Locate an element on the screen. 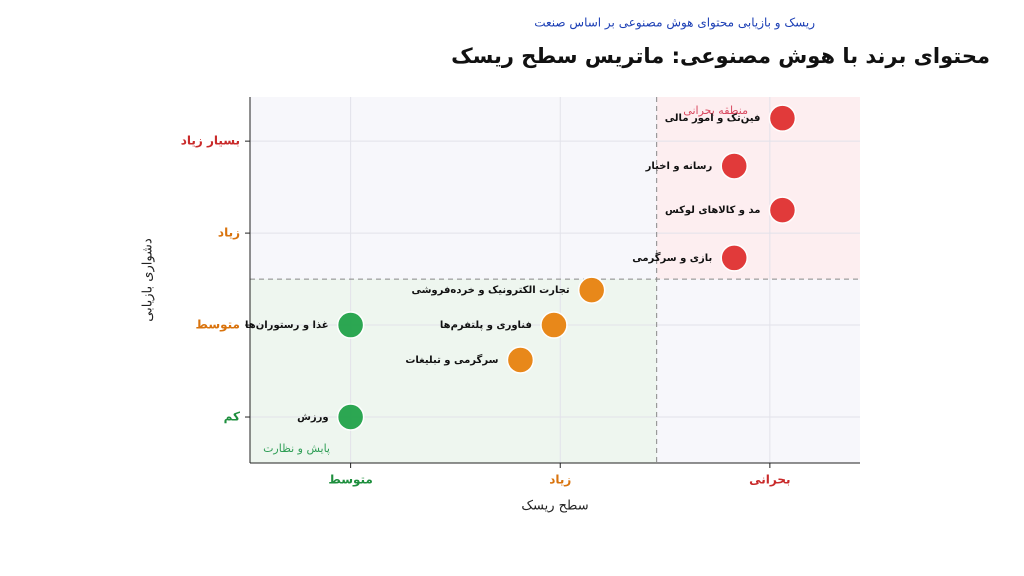  monitor-zone is located at coordinates (453, 371).